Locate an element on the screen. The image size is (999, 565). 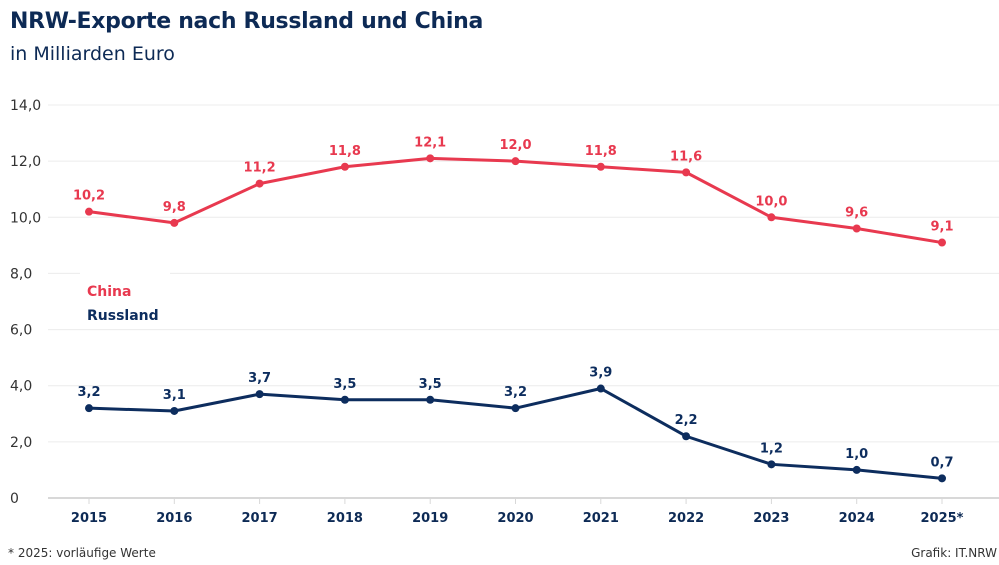
legend-item-china: China is located at coordinates (109, 292).